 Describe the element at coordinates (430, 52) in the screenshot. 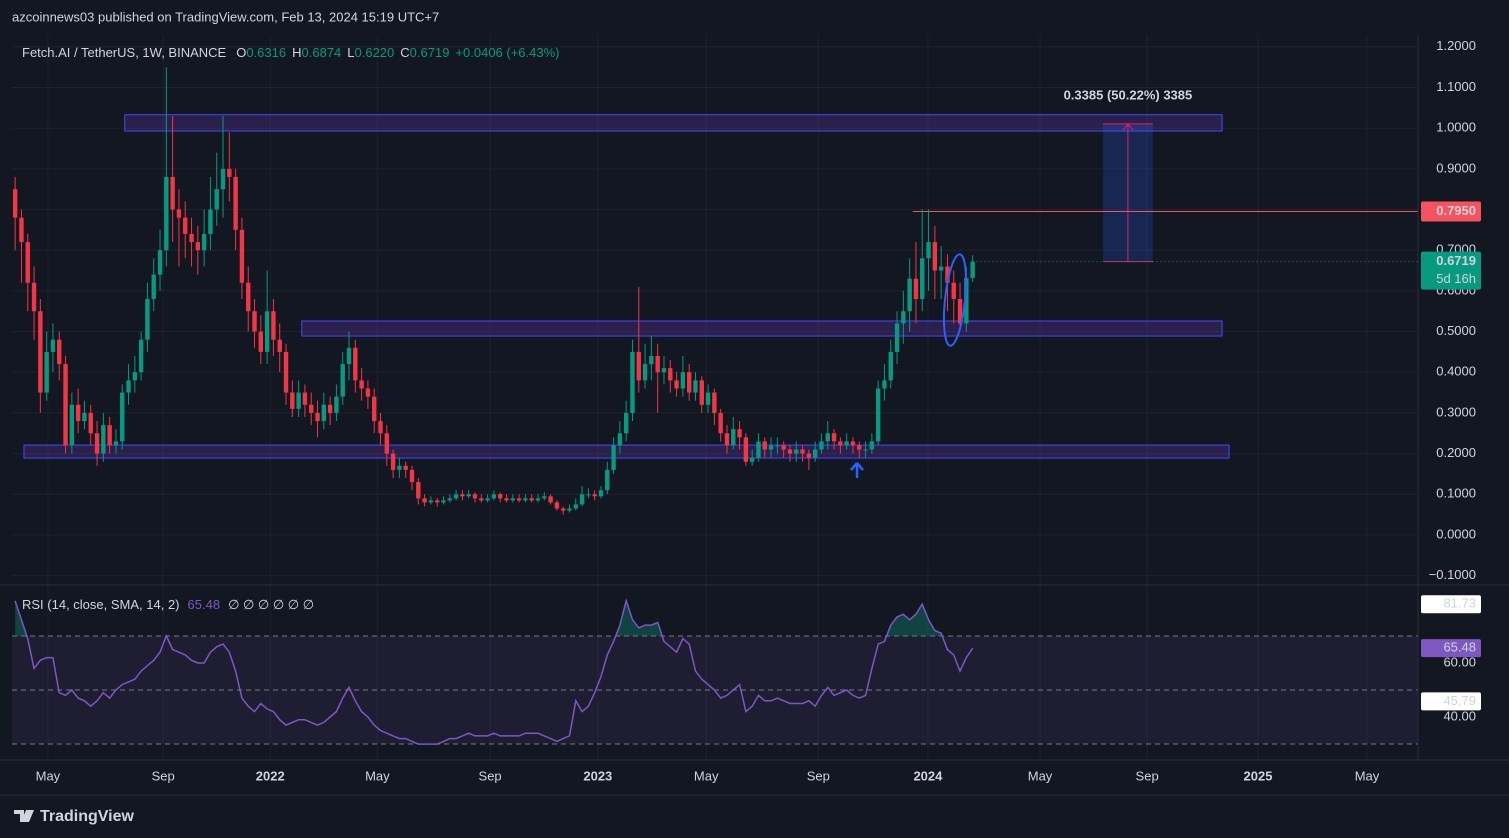

I see `ohlc-value: 0.6719` at that location.